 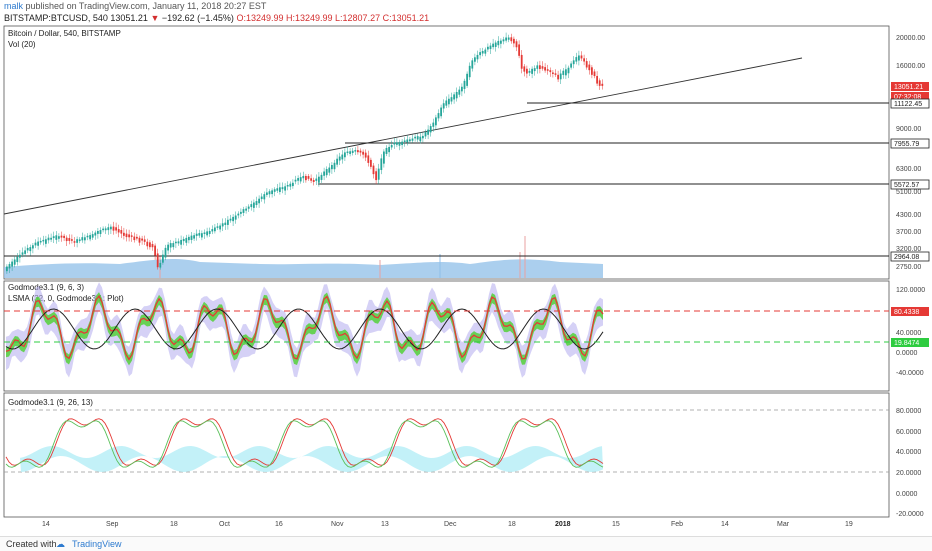 What do you see at coordinates (908, 87) in the screenshot?
I see `last-price-tag-text: 13051.21` at bounding box center [908, 87].